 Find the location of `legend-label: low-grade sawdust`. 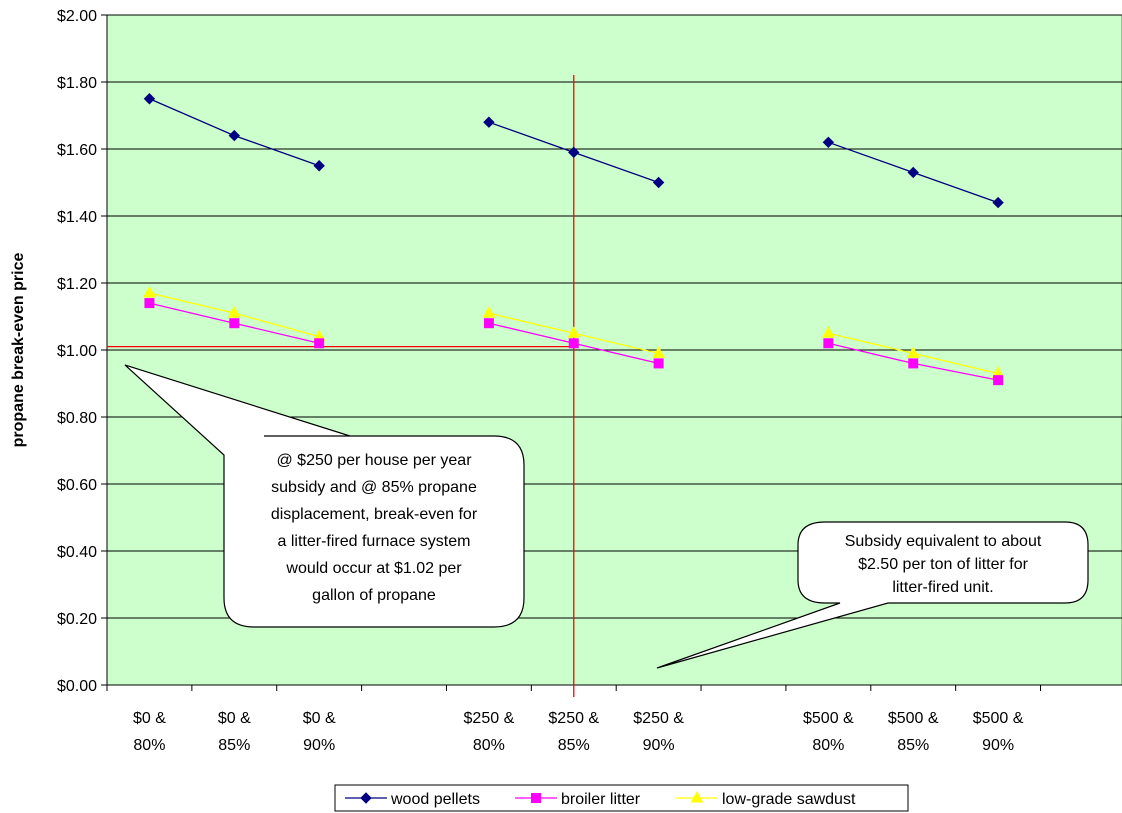

legend-label: low-grade sawdust is located at coordinates (789, 799).